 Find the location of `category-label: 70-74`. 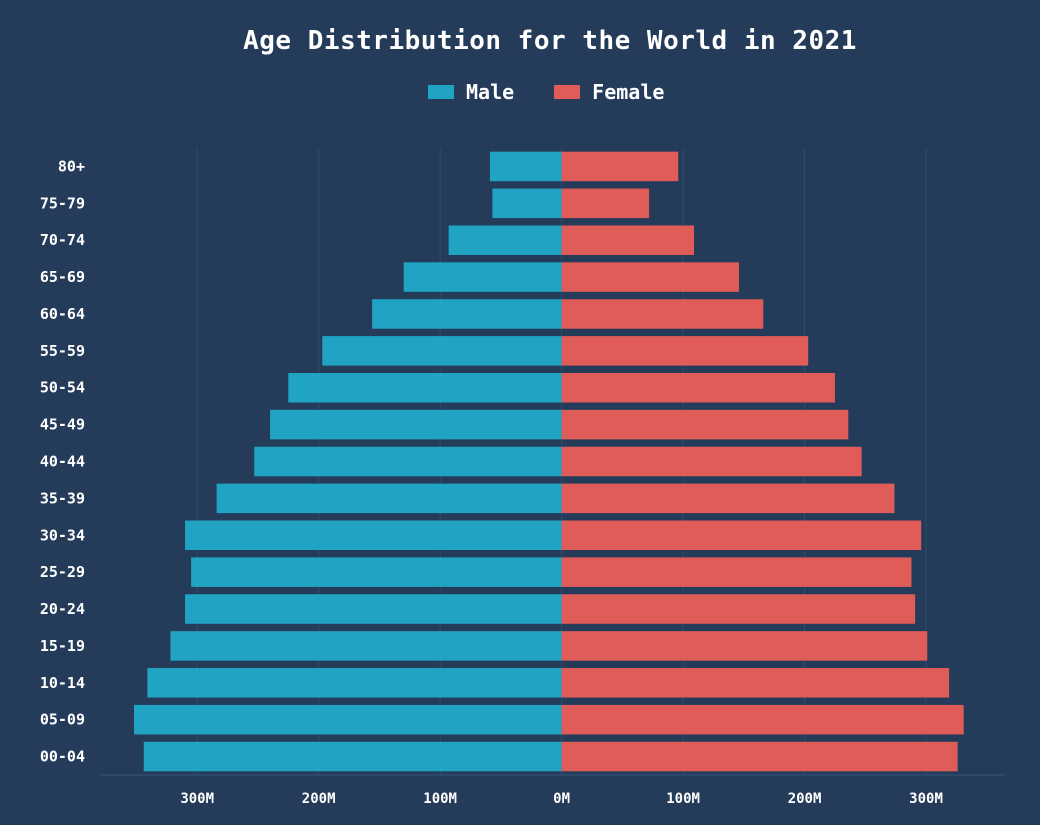

category-label: 70-74 is located at coordinates (62, 240).